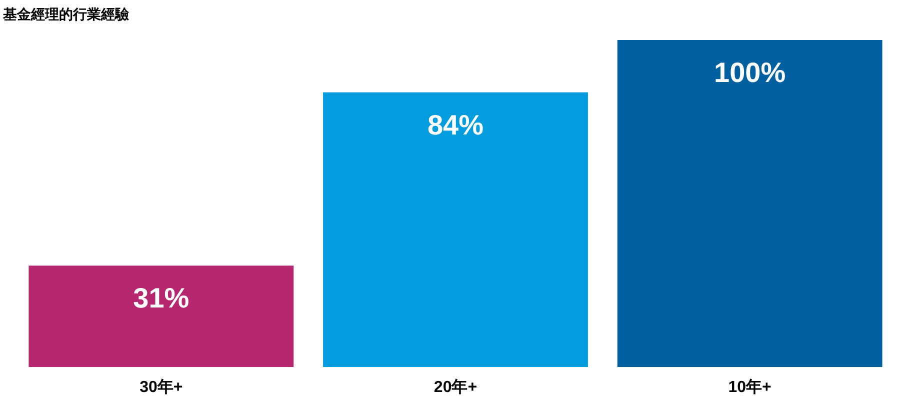 Image resolution: width=917 pixels, height=403 pixels. Describe the element at coordinates (750, 72) in the screenshot. I see `data-label: 100%` at that location.